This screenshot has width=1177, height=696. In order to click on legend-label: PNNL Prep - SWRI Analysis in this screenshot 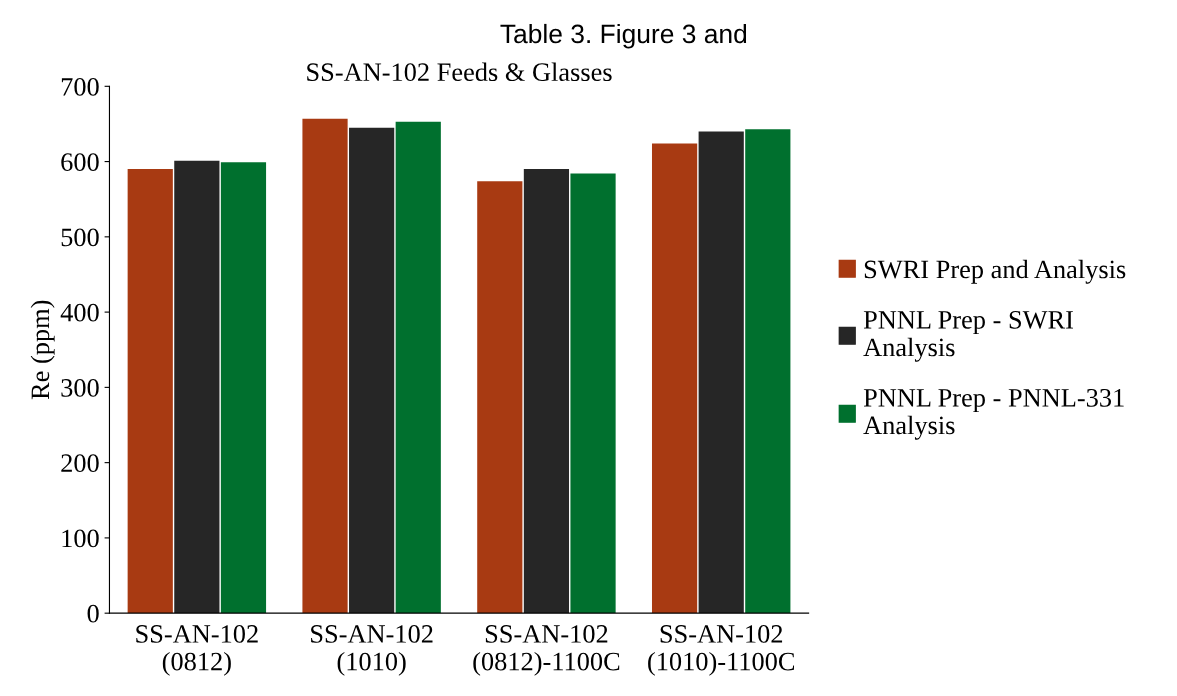, I will do `click(968, 336)`.